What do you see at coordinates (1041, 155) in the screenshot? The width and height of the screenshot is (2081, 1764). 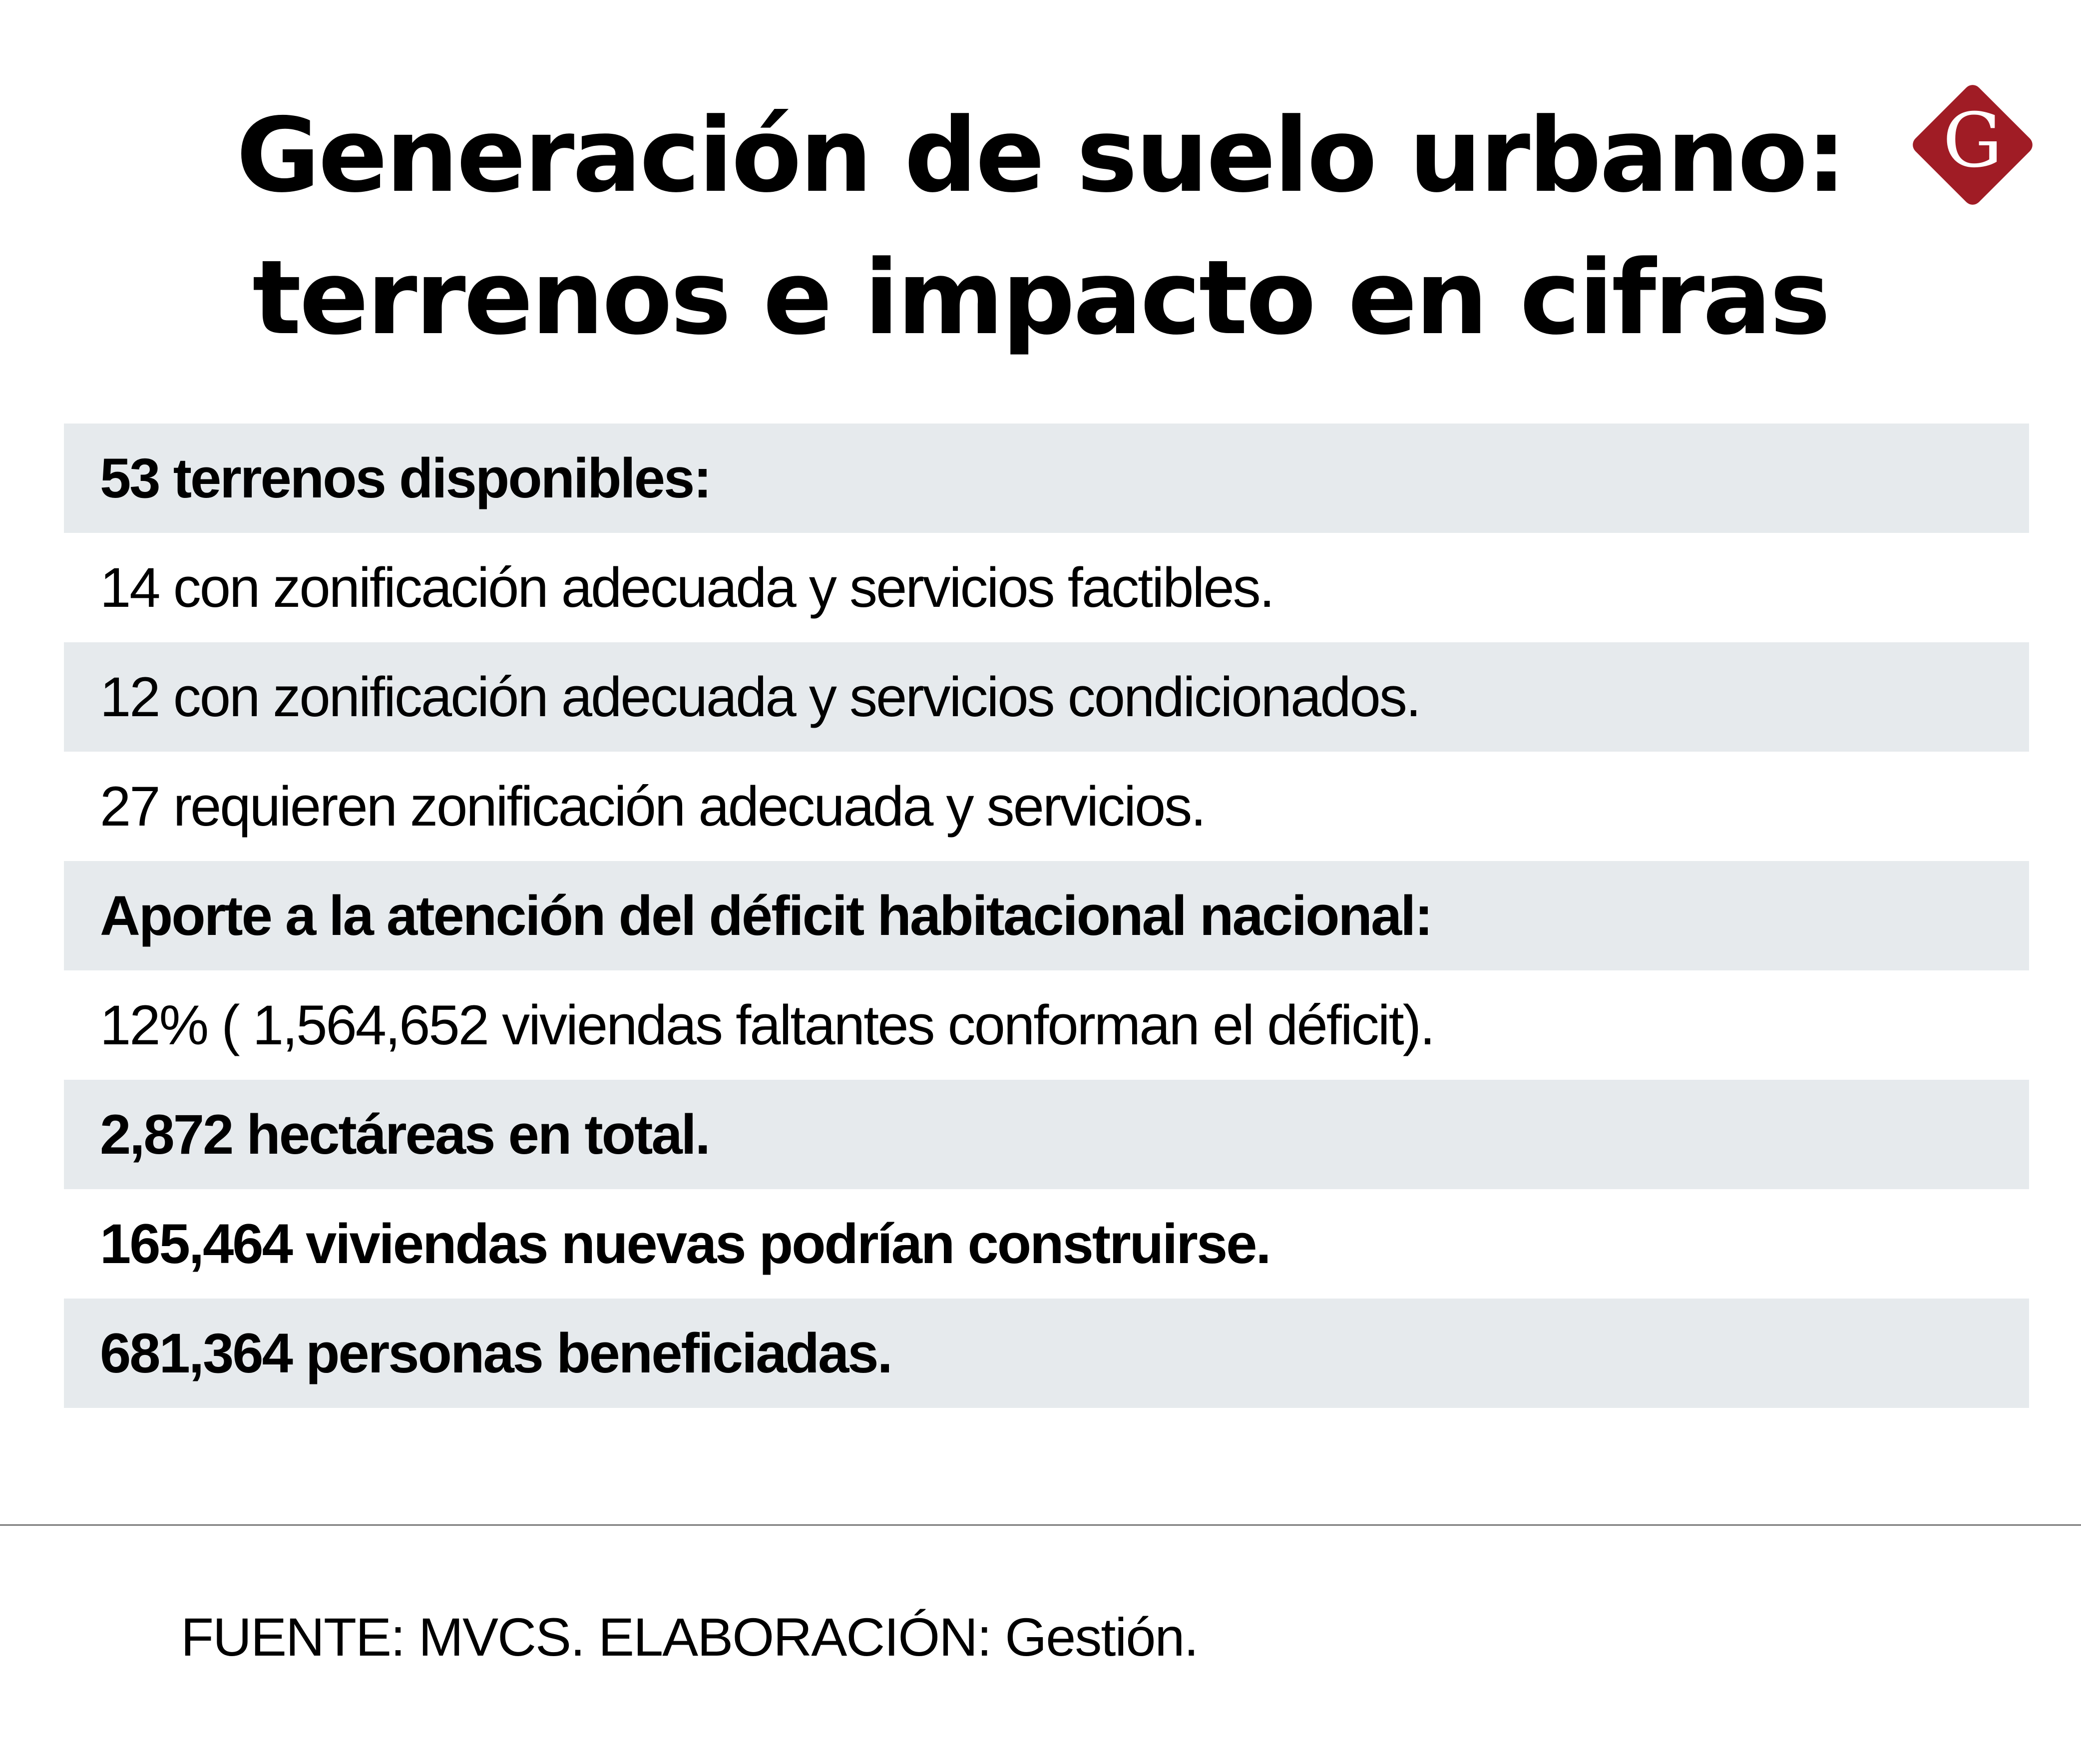 I see `title-line-1: Generación de suelo urbano:` at bounding box center [1041, 155].